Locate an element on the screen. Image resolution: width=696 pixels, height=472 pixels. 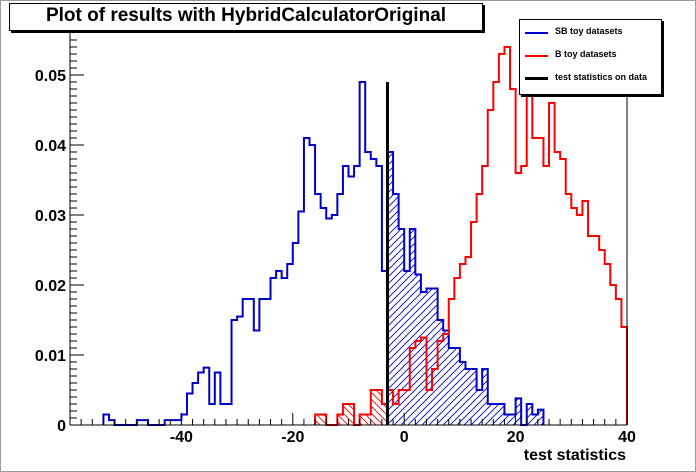
x-tick-label-2: 0 is located at coordinates (404, 437).